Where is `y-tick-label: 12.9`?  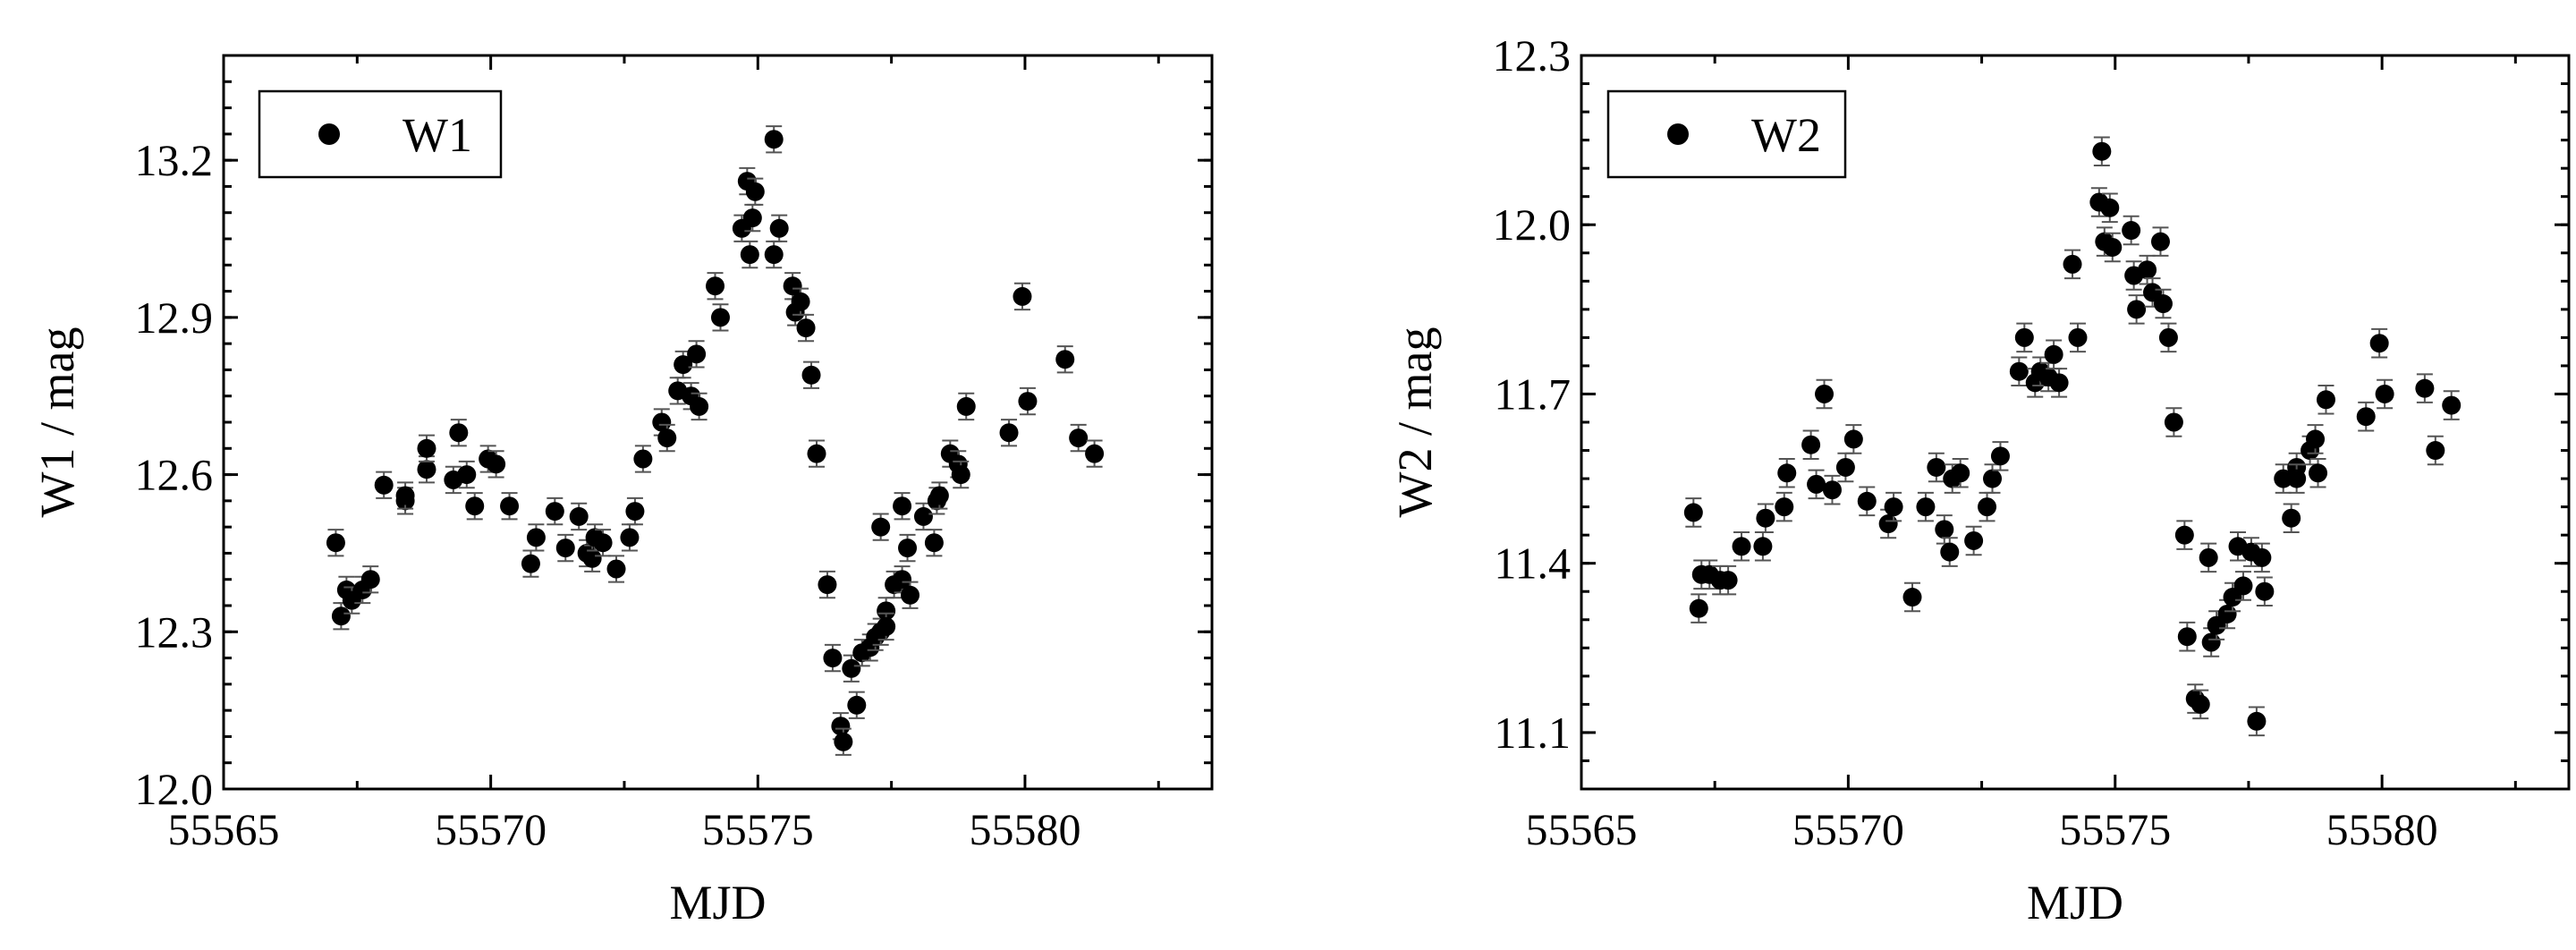 y-tick-label: 12.9 is located at coordinates (174, 318).